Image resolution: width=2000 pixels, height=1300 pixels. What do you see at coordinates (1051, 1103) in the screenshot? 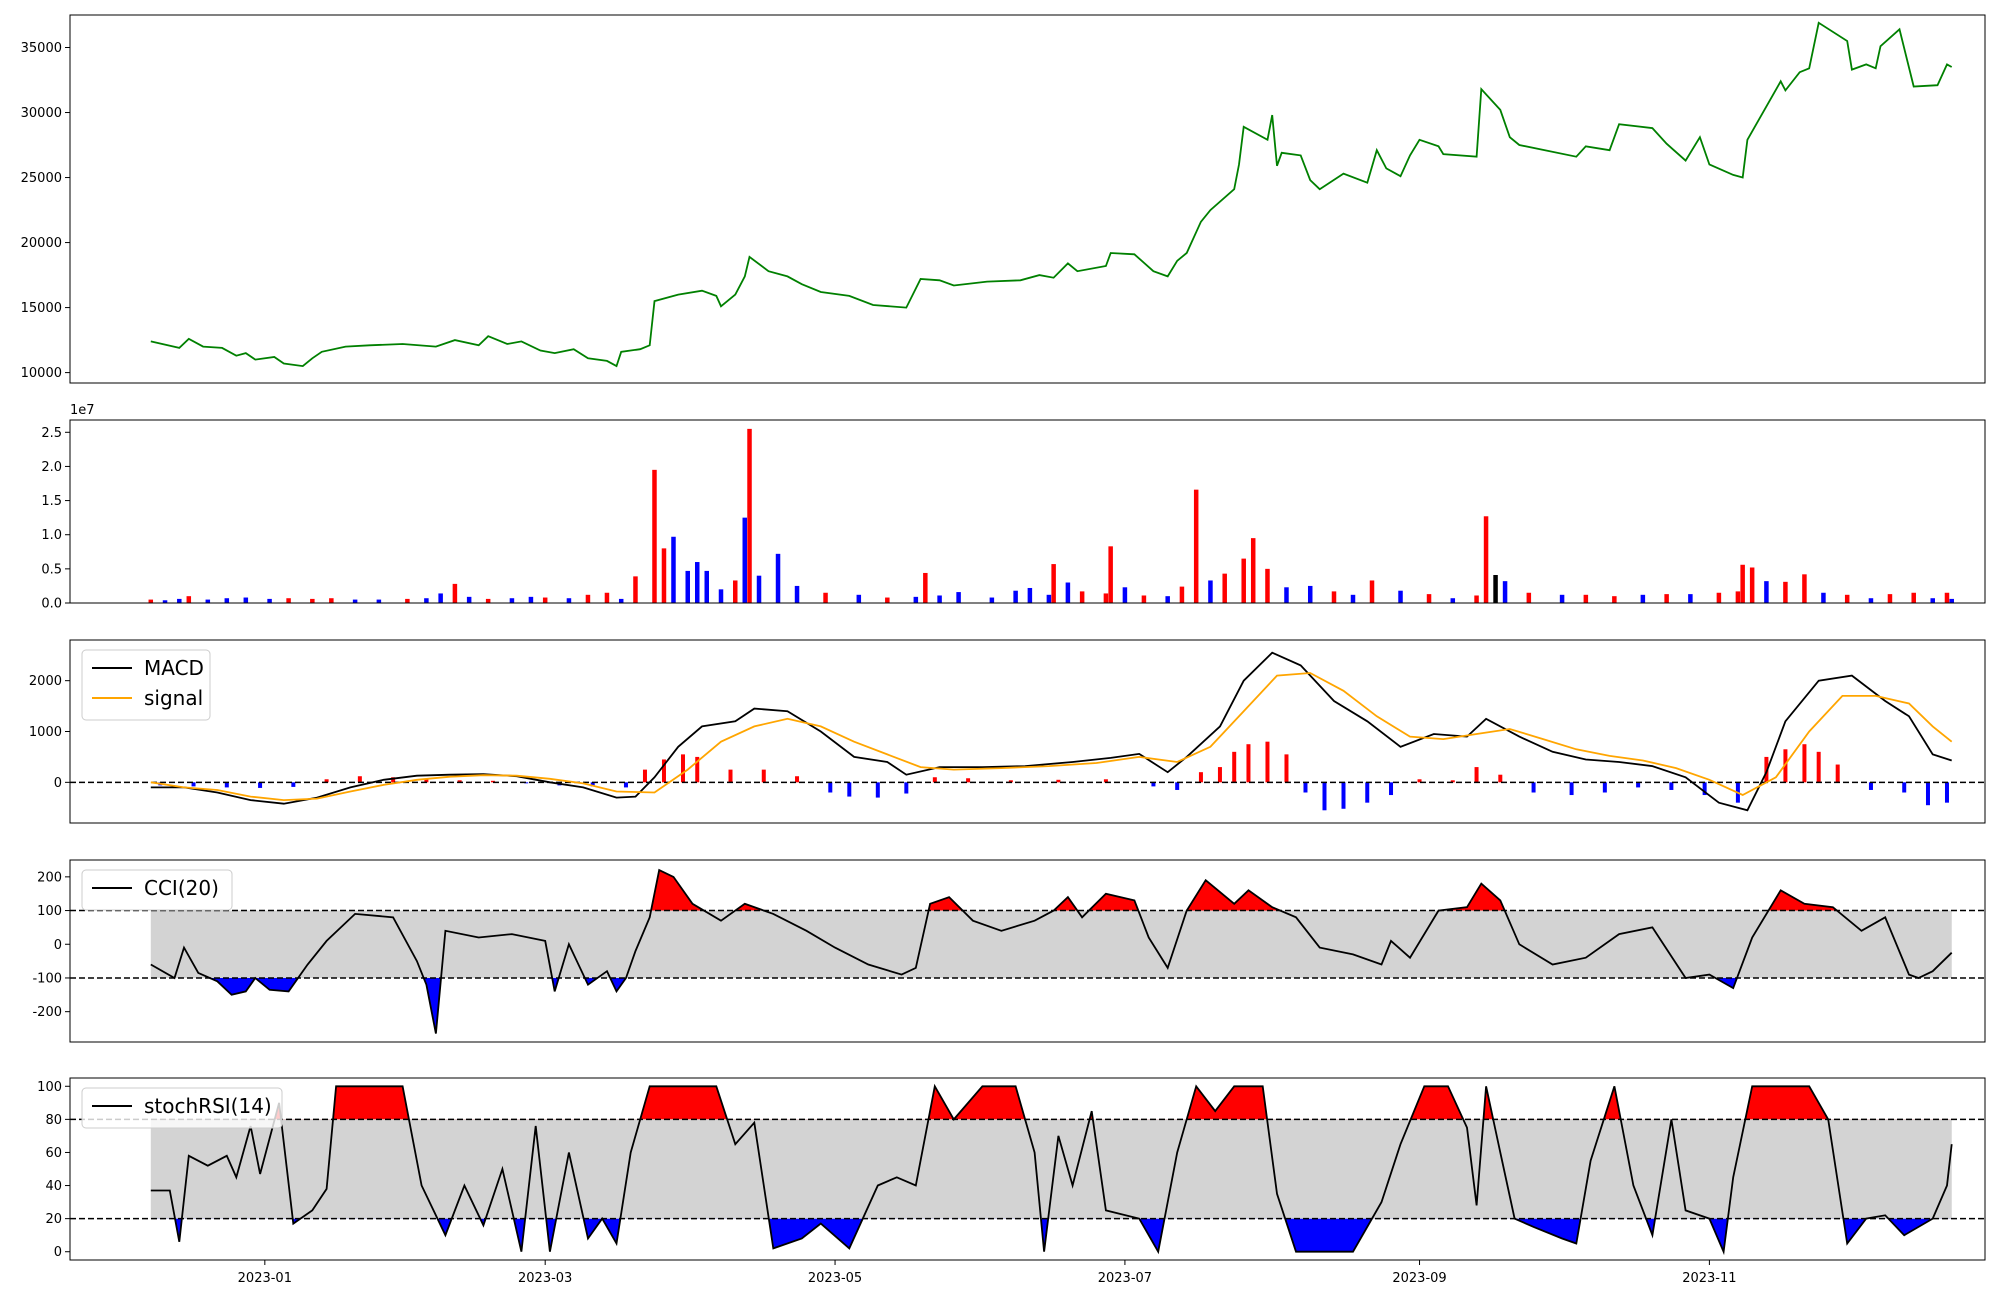
I see `overbought-fill` at bounding box center [1051, 1103].